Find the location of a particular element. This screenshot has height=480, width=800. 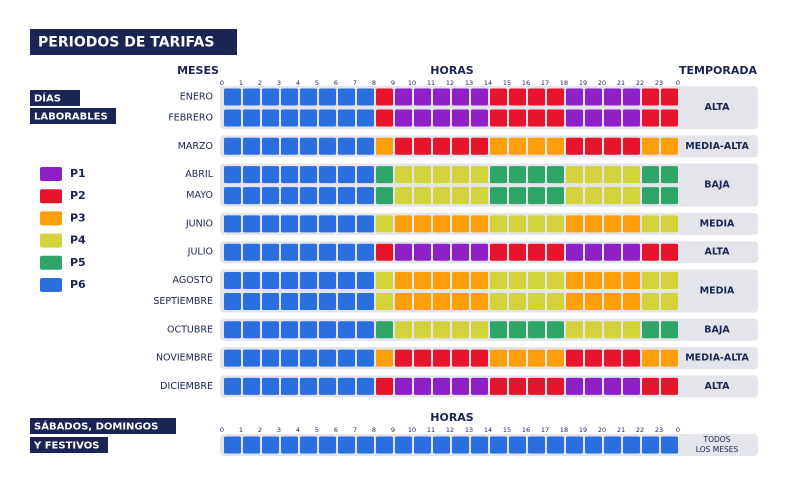

hour-label: 0 is located at coordinates (678, 83).